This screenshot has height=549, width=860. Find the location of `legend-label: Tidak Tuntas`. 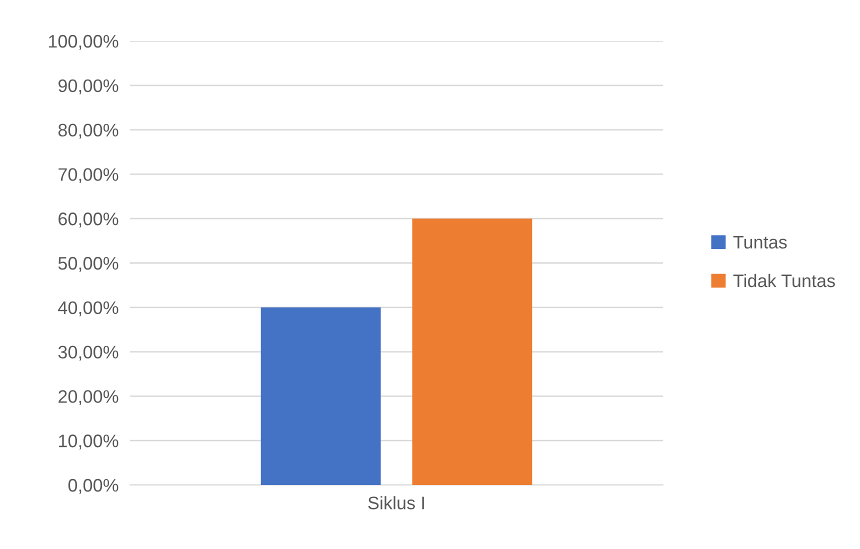

legend-label: Tidak Tuntas is located at coordinates (784, 281).